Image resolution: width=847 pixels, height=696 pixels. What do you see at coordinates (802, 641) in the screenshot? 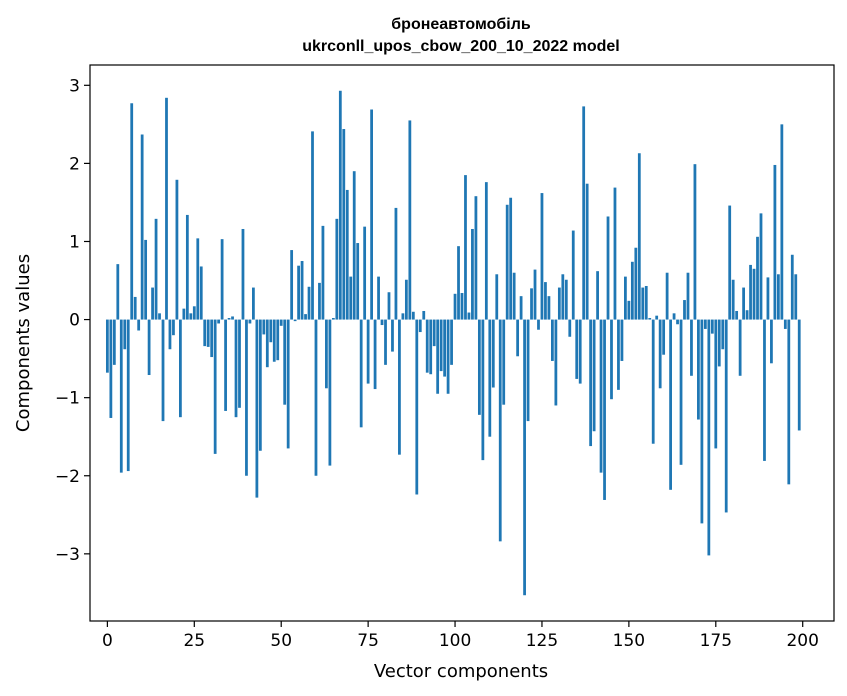
I see `x-tick-label-200: 200` at bounding box center [802, 641].